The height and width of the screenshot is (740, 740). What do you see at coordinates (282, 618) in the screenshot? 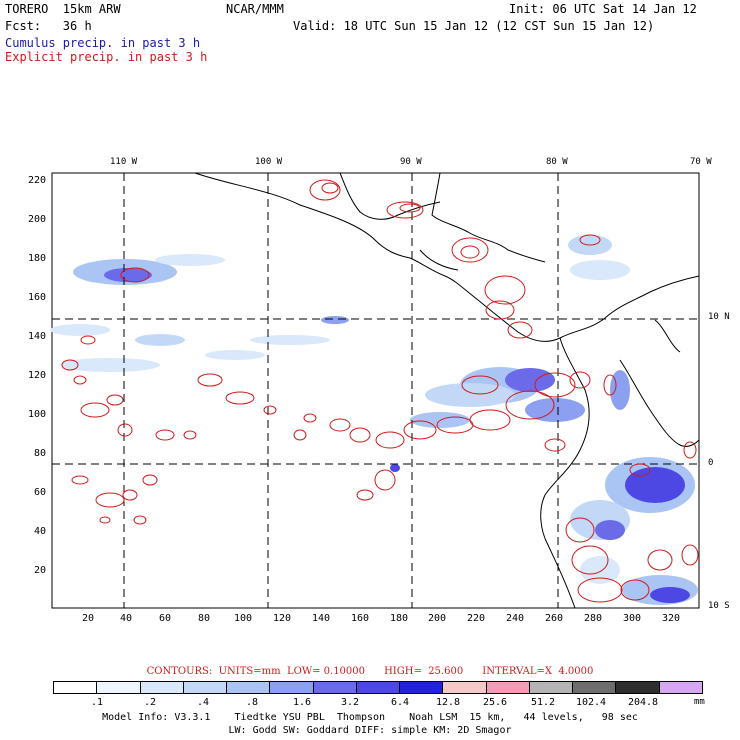
I see `x-tick-120: 120` at bounding box center [282, 618].